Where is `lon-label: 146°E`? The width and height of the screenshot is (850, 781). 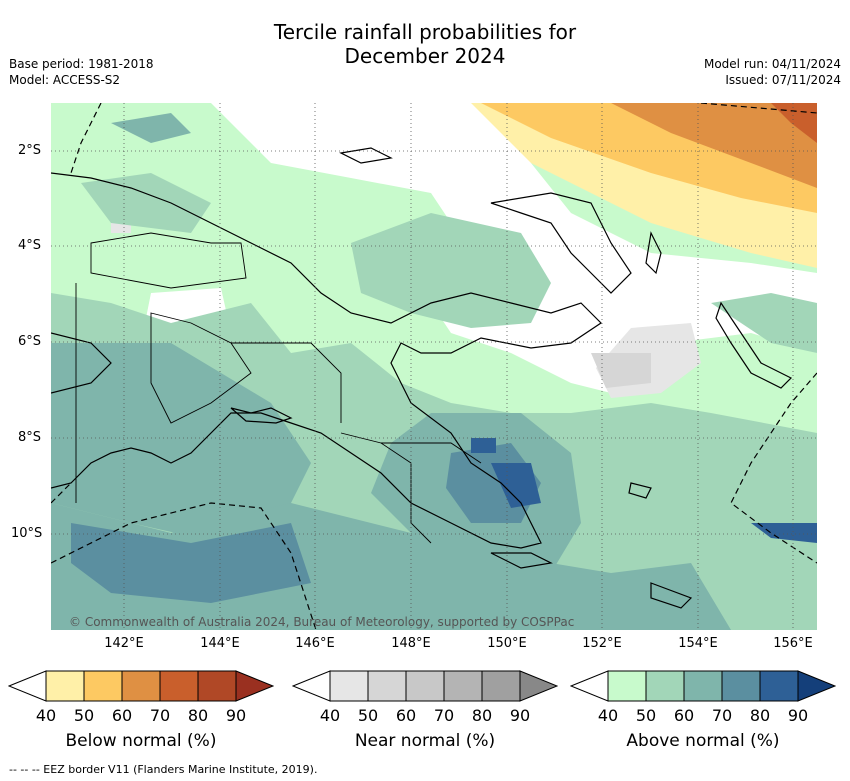 lon-label: 146°E is located at coordinates (315, 643).